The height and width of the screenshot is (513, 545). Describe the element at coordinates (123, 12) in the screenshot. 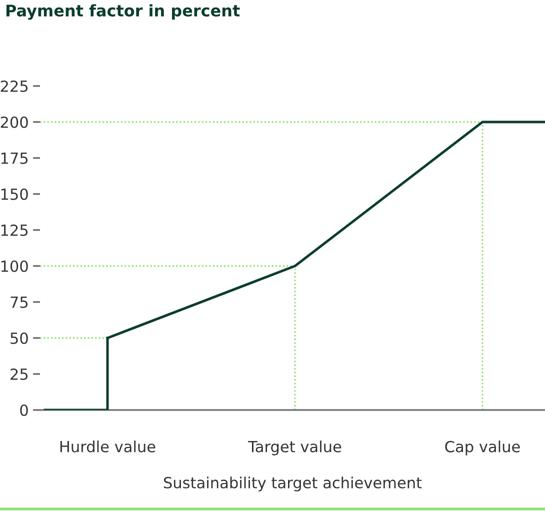

I see `chart-title: Payment factor in percent` at that location.